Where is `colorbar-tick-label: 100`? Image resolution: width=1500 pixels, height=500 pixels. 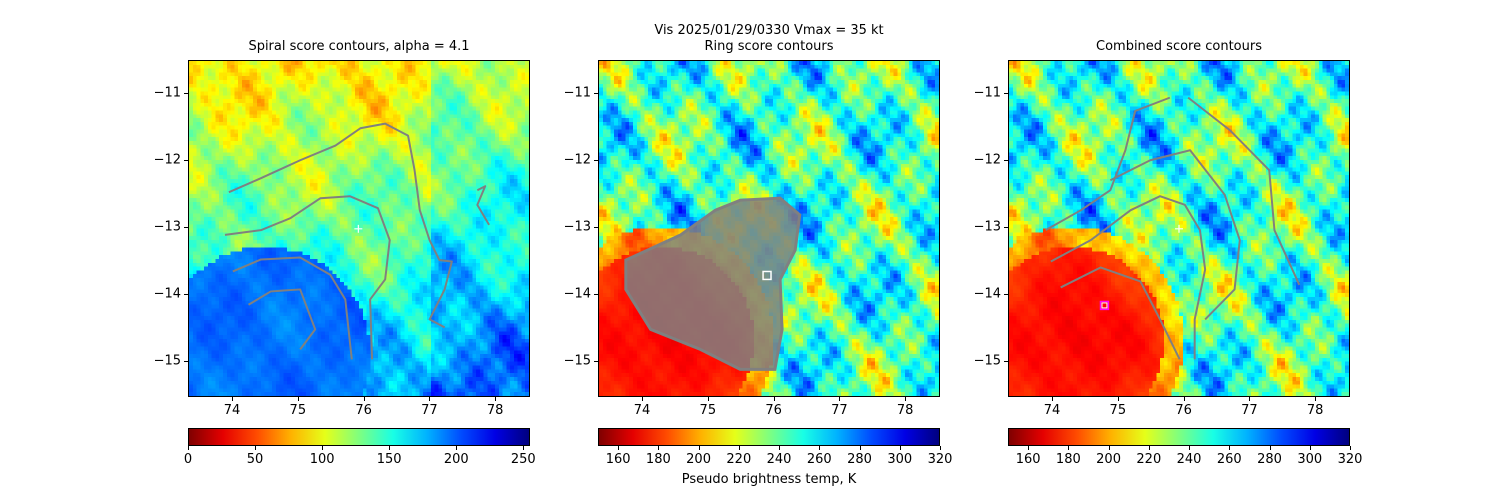 colorbar-tick-label: 100 is located at coordinates (322, 459).